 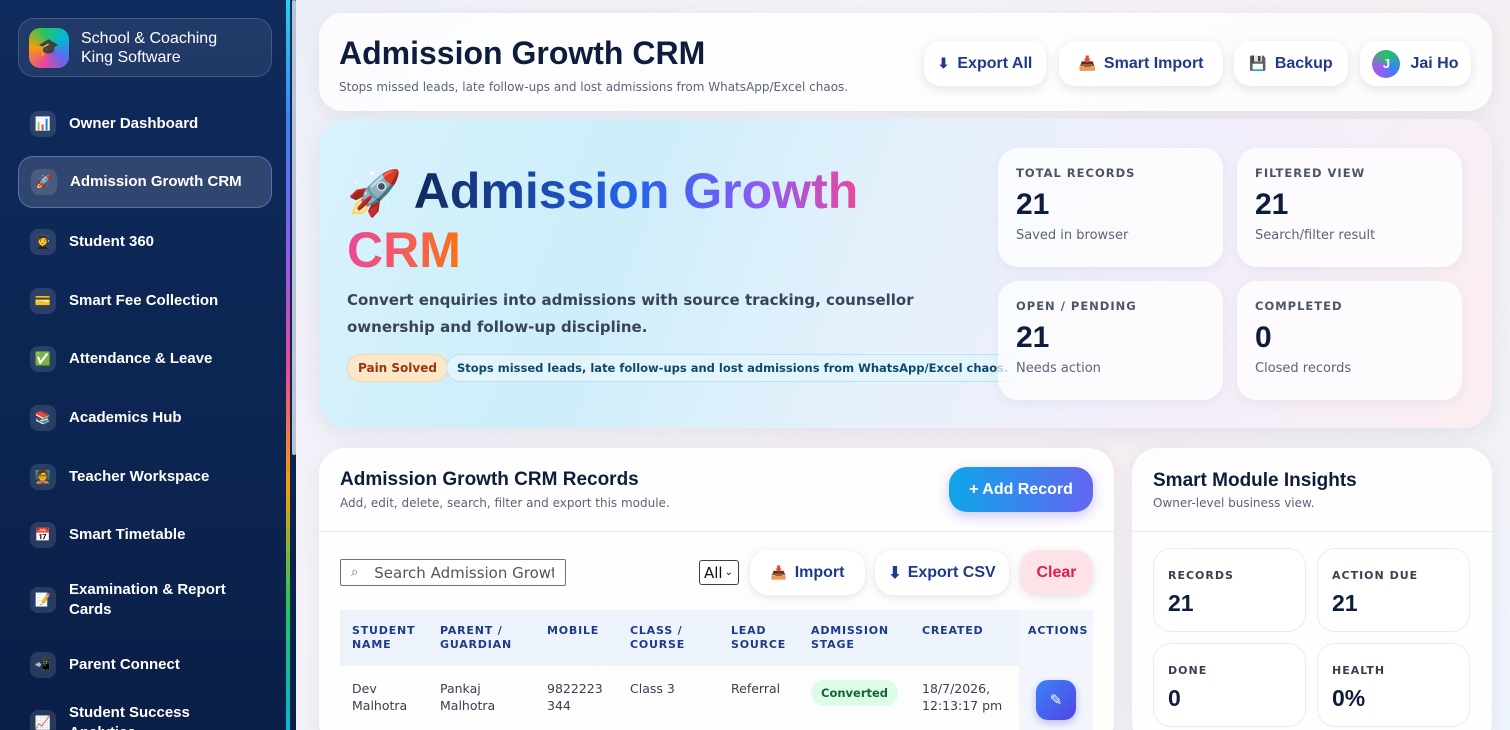 I want to click on import-button: 📥 Import, so click(x=807, y=572).